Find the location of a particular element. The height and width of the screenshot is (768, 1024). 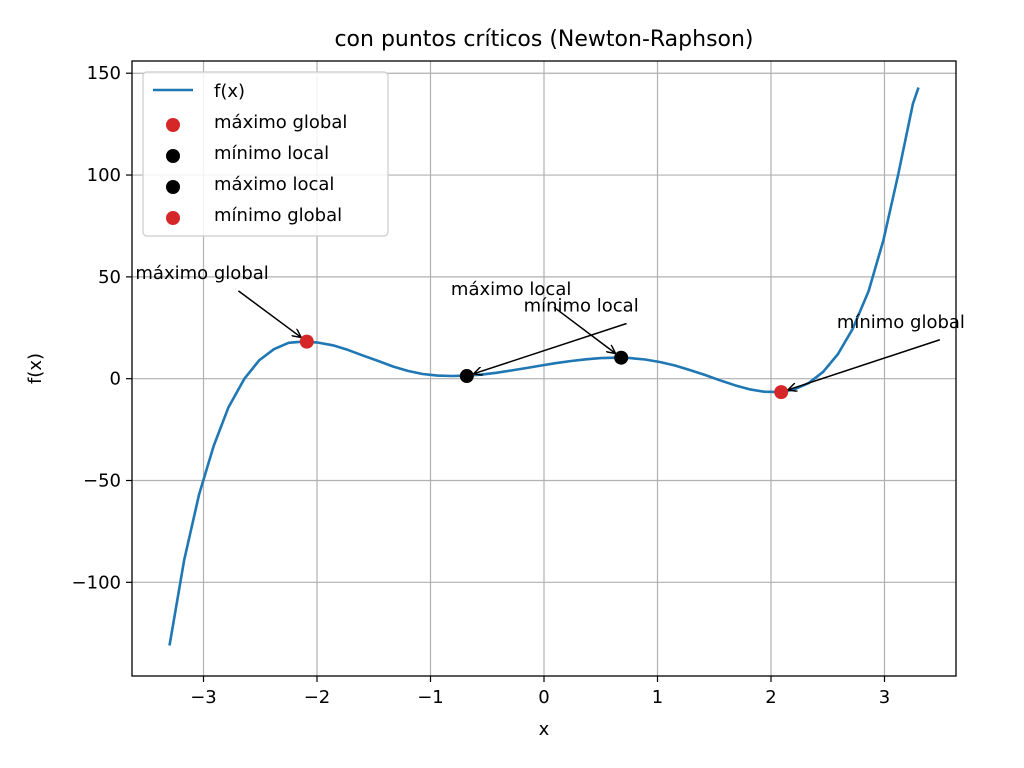

y-tick-label: −50 is located at coordinates (102, 481).